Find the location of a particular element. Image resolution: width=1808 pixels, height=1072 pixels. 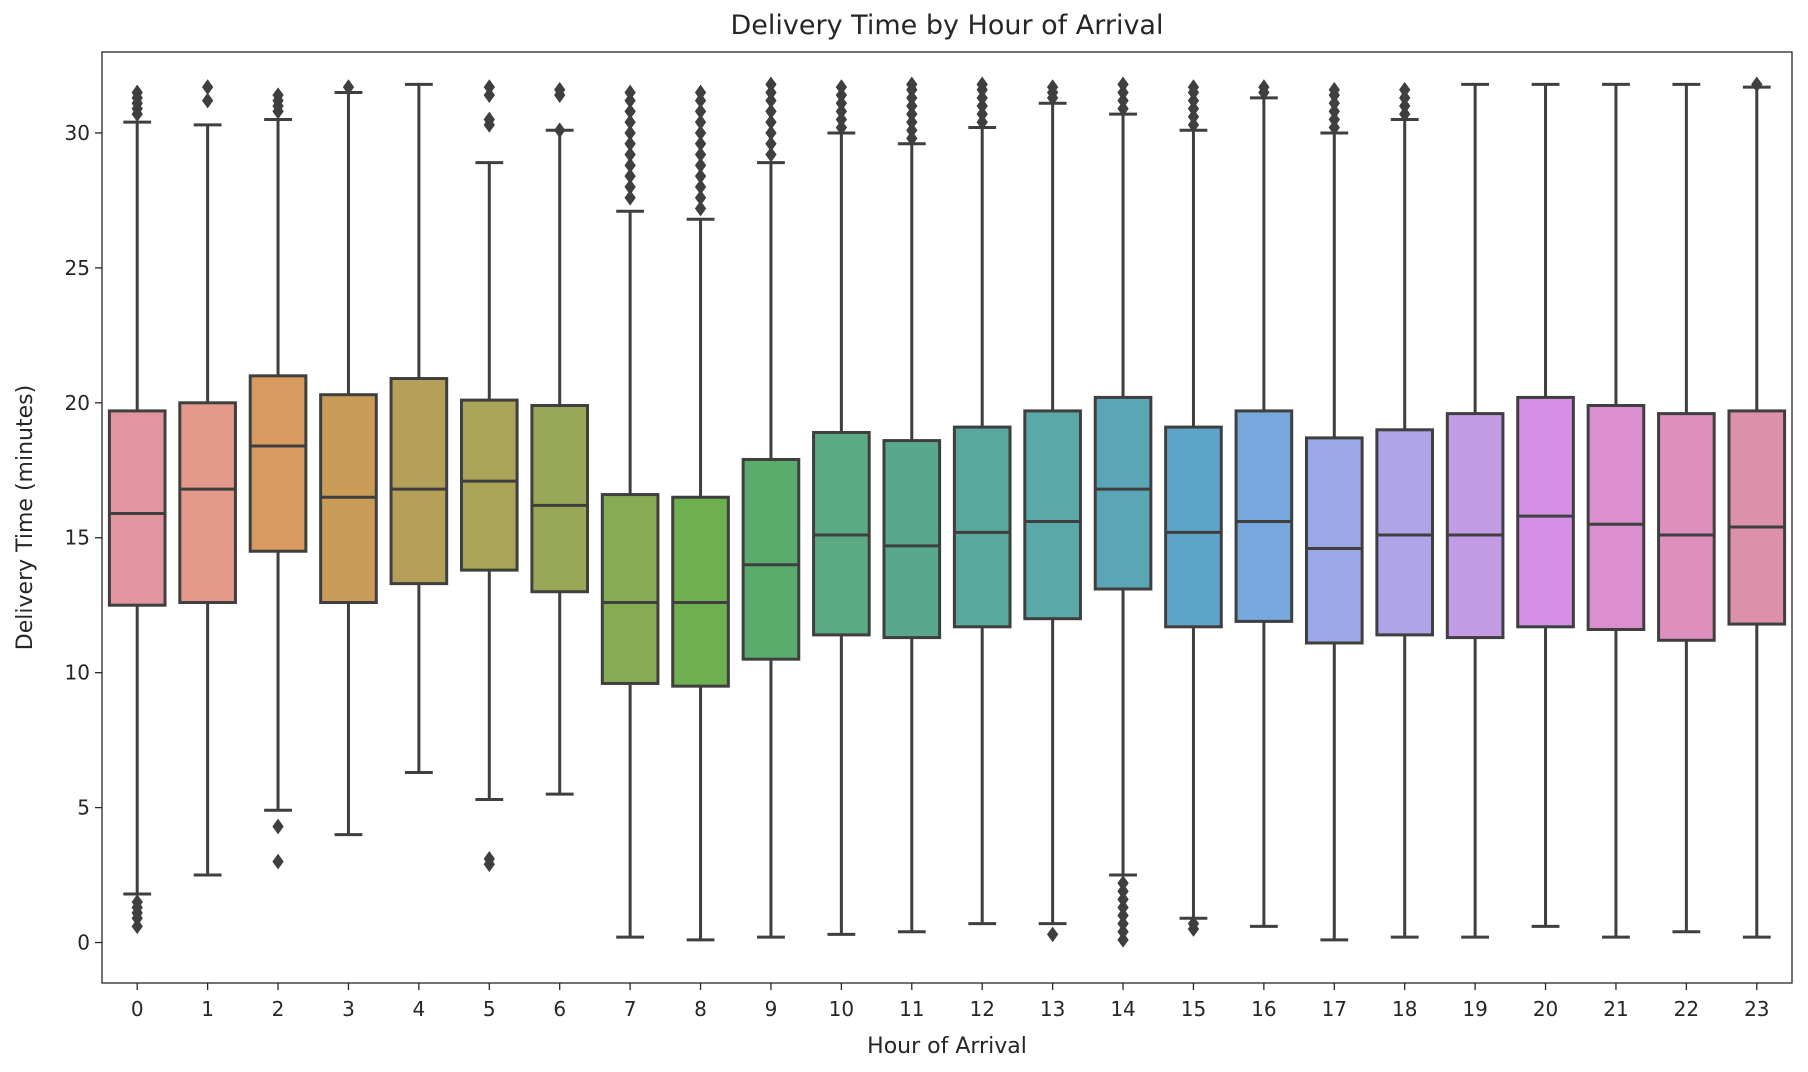

y-axis: 0 5 10 15 20 25 30 is located at coordinates (83, 538).